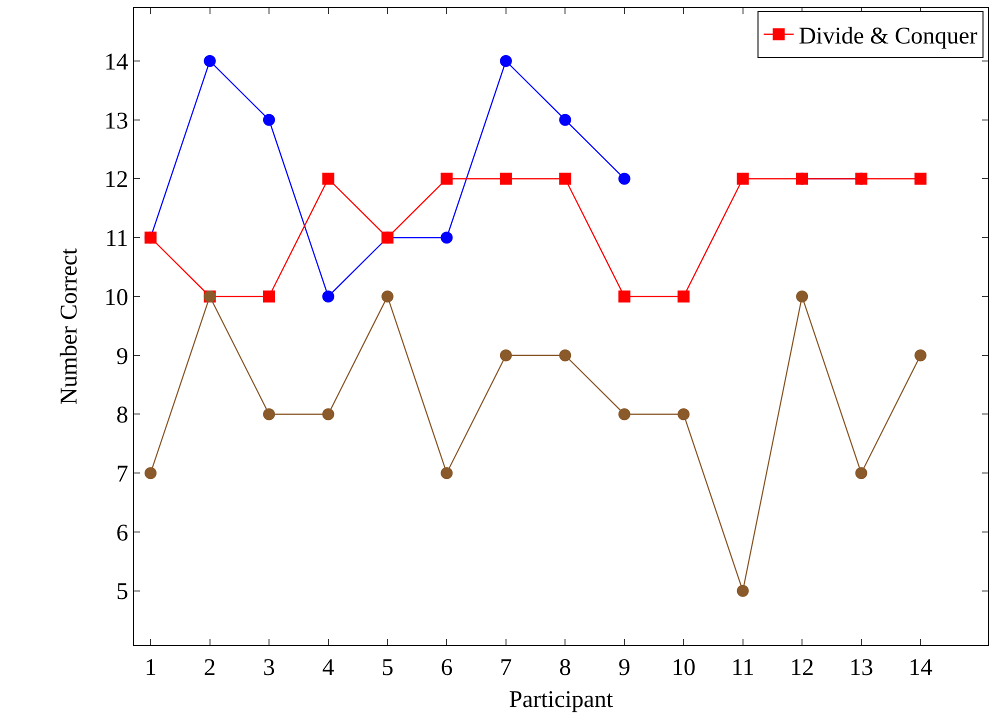 The image size is (990, 724). I want to click on x-tick-label: 2, so click(210, 667).